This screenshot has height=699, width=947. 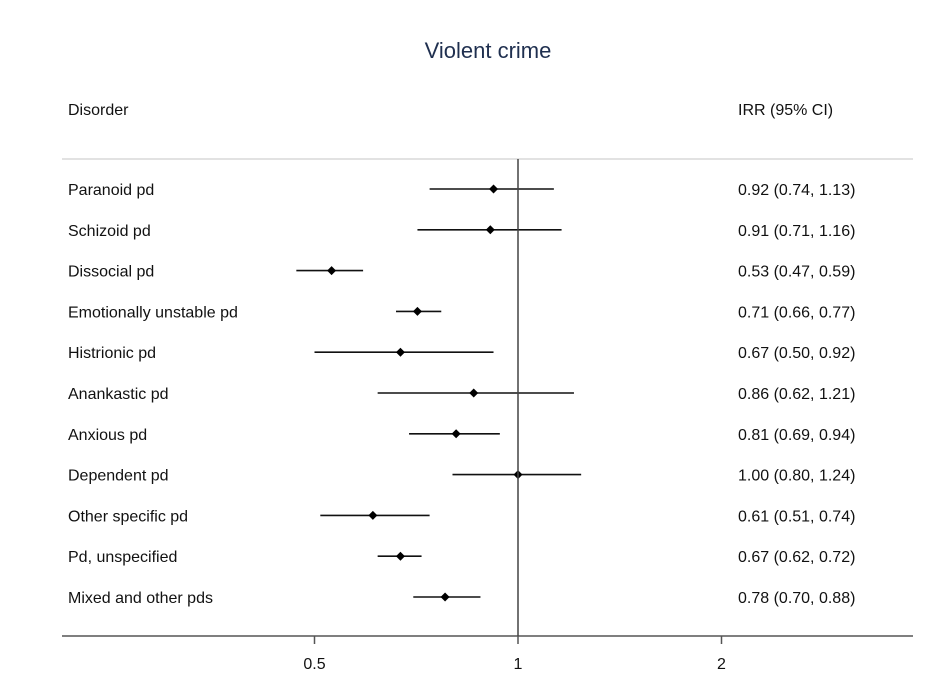 I want to click on row-label: Mixed and other pds, so click(x=140, y=598).